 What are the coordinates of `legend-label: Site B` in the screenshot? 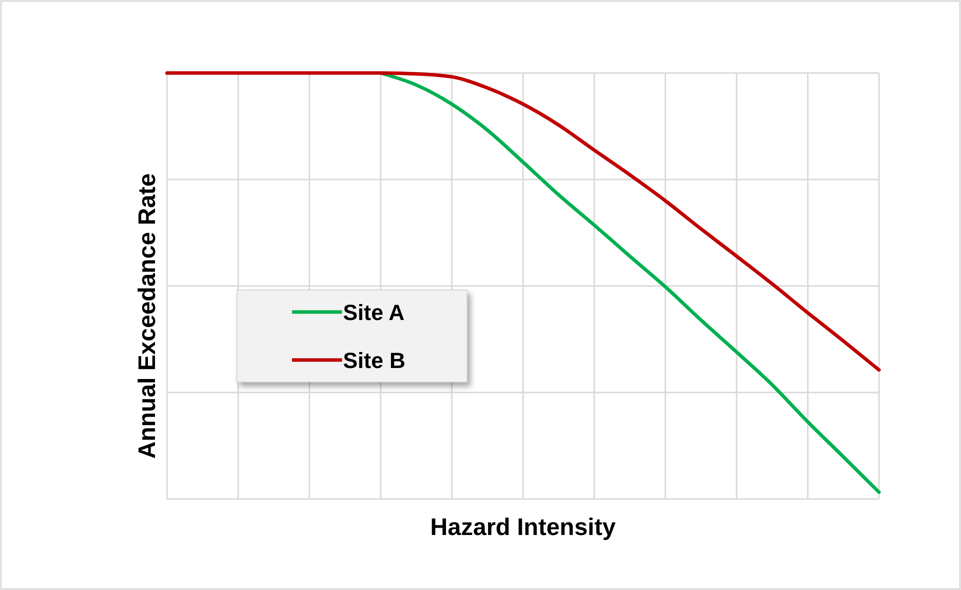 It's located at (374, 360).